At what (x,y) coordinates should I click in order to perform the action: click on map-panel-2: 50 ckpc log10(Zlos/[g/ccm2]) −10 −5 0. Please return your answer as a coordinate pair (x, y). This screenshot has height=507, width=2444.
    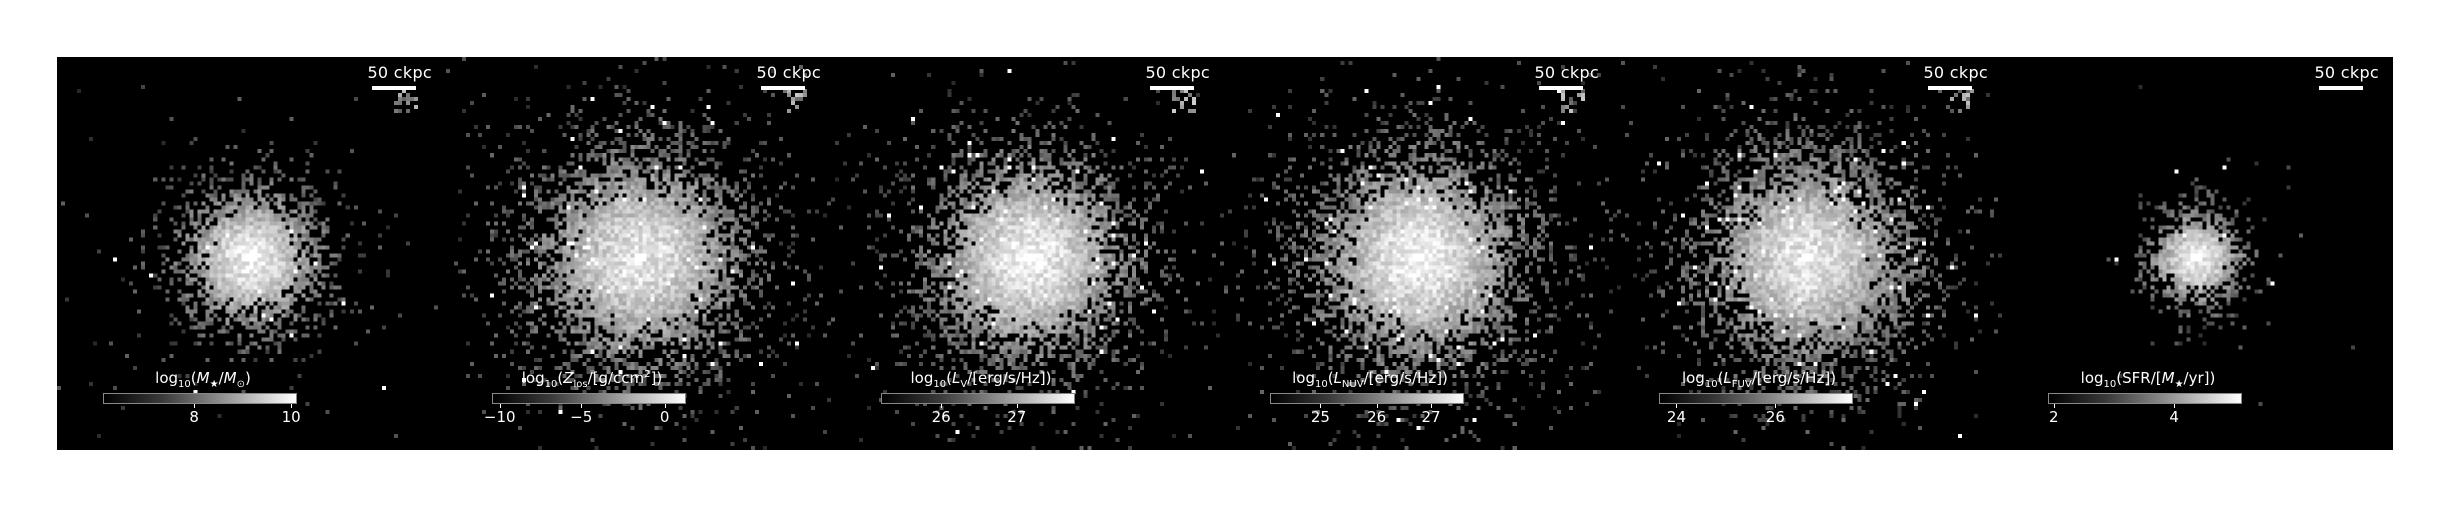
    Looking at the image, I should click on (640, 253).